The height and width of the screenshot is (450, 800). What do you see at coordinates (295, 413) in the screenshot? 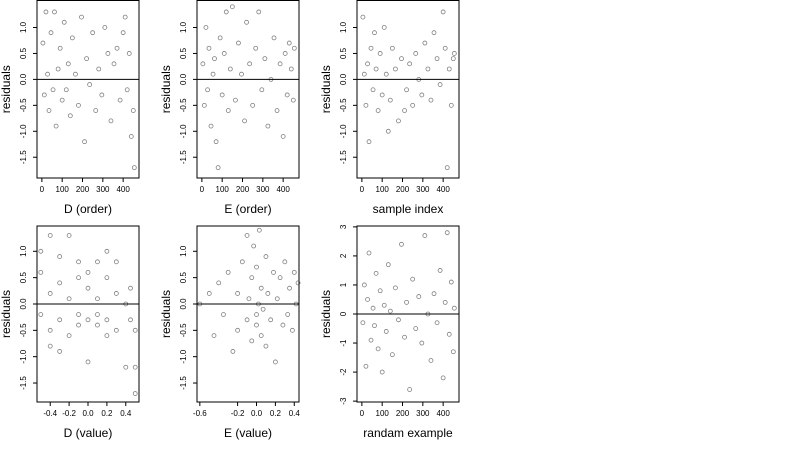
I see `x-tick-label: 0.4` at bounding box center [295, 413].